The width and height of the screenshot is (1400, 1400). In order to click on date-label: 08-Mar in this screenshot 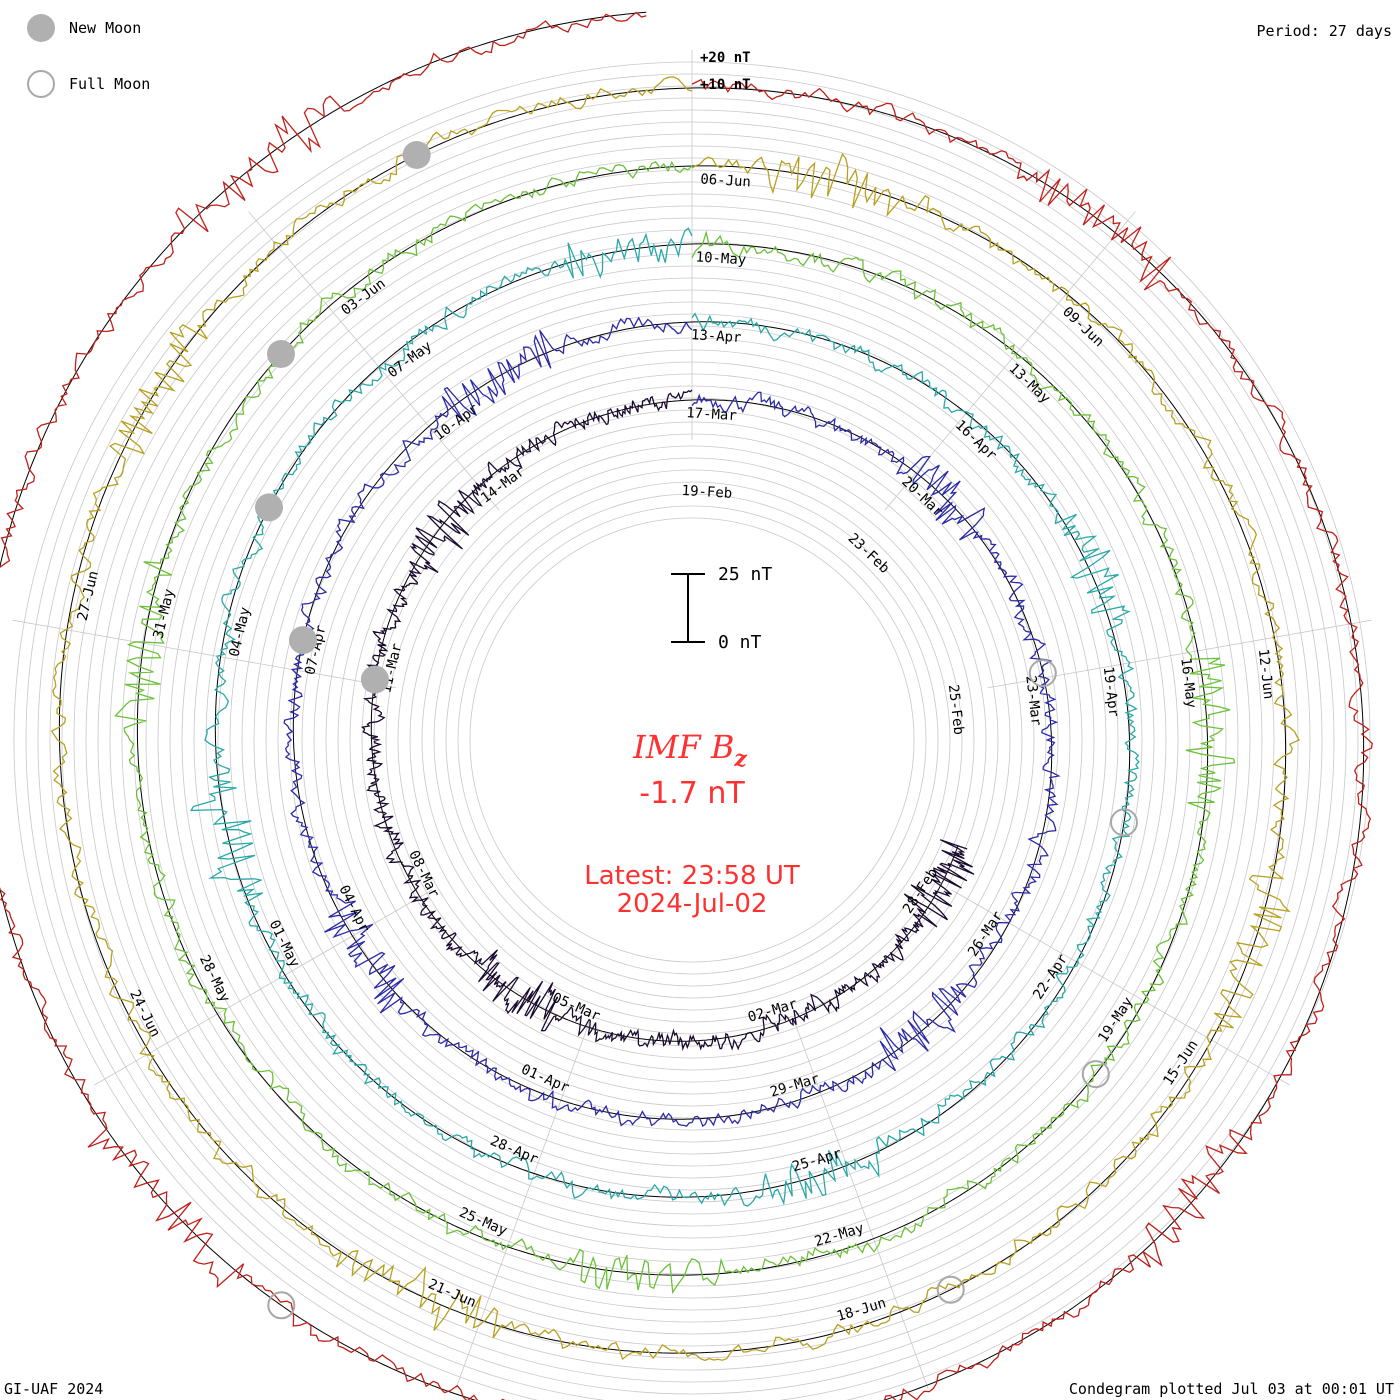, I will do `click(423, 874)`.